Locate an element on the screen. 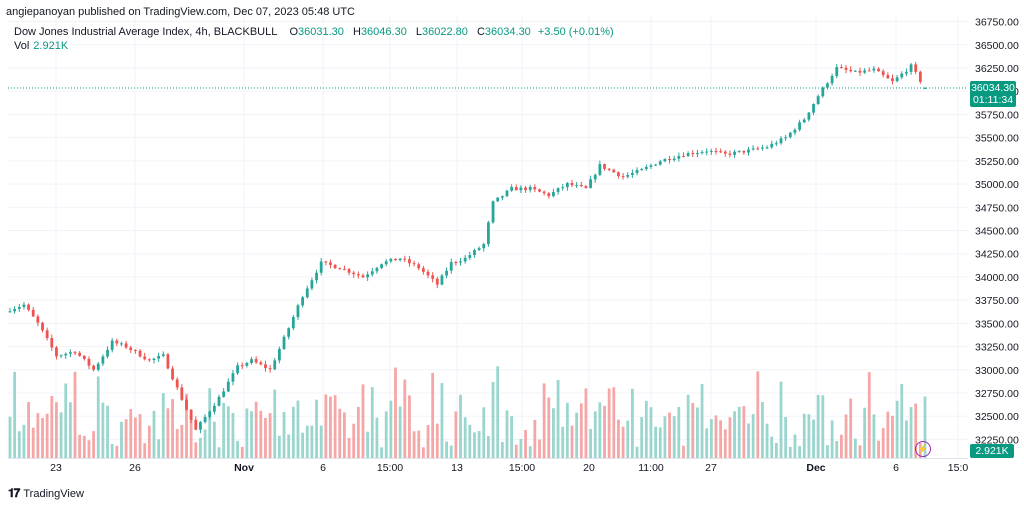  low-label: L is located at coordinates (419, 32).